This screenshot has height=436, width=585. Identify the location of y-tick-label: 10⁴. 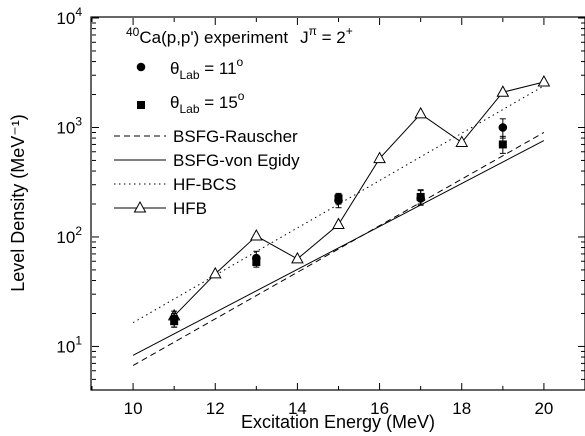
(69, 16).